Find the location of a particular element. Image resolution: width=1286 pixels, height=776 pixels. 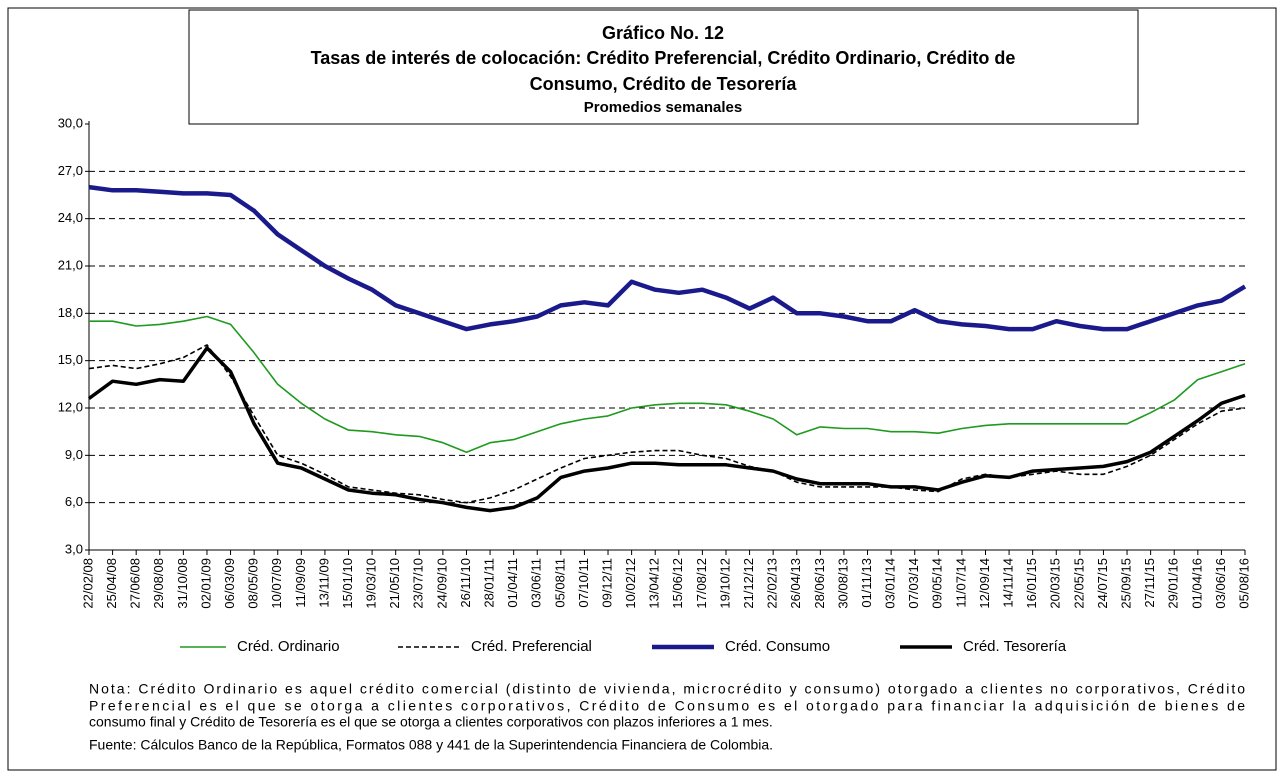

x-tick-label: 27/06/08 is located at coordinates (135, 583).